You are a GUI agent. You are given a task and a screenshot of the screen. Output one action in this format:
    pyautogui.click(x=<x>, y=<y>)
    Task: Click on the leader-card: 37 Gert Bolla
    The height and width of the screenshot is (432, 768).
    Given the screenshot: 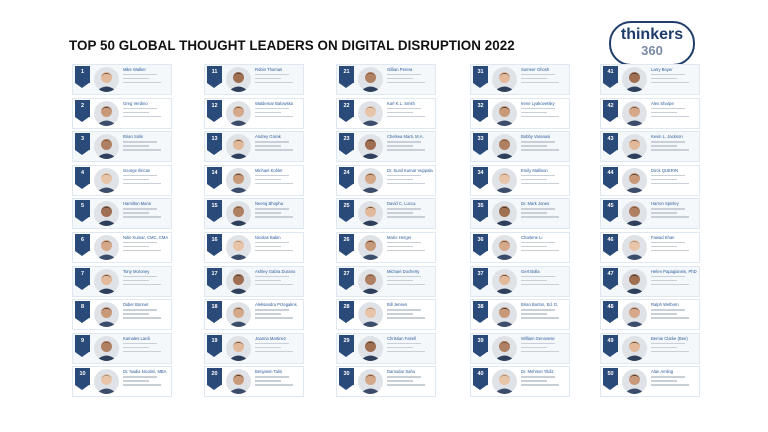 What is the action you would take?
    pyautogui.click(x=520, y=281)
    